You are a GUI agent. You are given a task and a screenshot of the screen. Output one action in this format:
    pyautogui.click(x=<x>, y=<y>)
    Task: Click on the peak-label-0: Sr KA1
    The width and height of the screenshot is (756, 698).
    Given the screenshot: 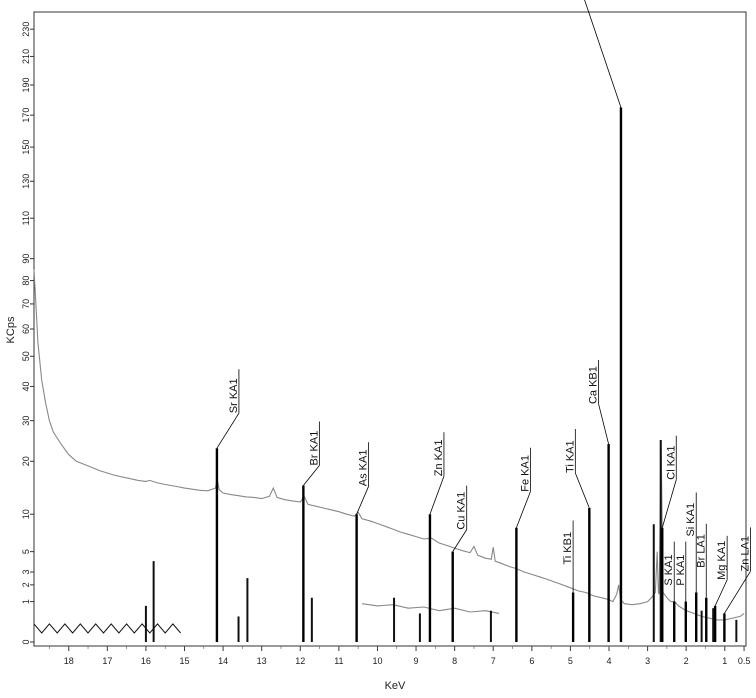 What is the action you would take?
    pyautogui.click(x=234, y=395)
    